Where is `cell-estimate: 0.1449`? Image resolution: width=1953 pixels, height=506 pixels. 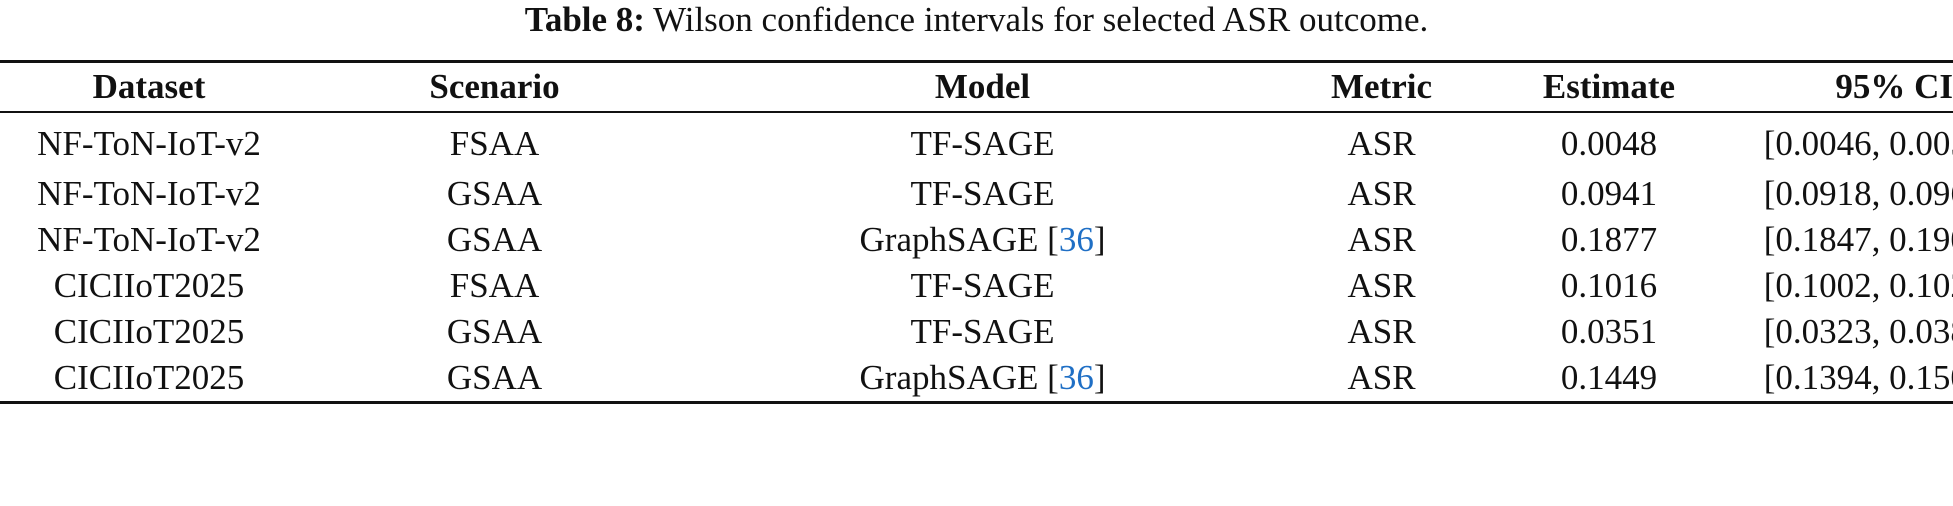 cell-estimate: 0.1449 is located at coordinates (1609, 377).